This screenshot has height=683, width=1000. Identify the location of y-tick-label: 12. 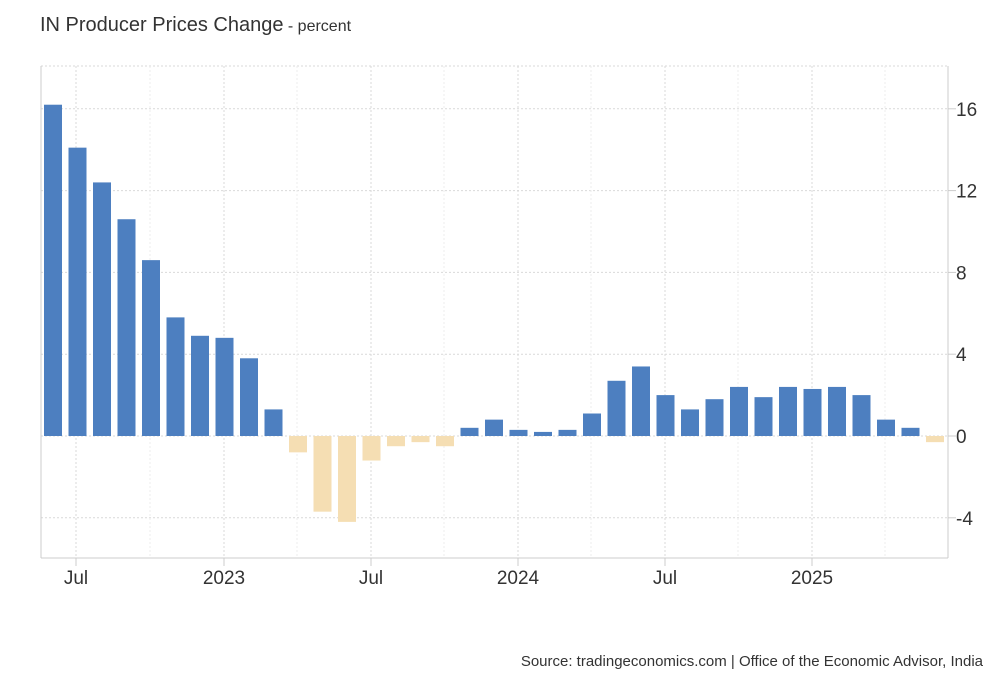
(966, 192).